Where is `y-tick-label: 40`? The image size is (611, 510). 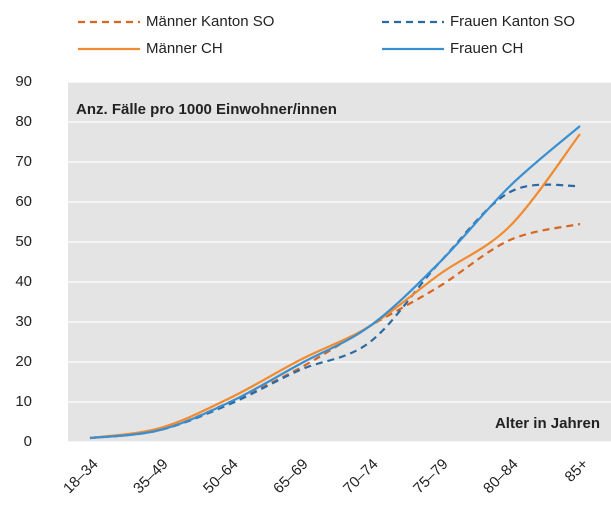 y-tick-label: 40 is located at coordinates (23, 281).